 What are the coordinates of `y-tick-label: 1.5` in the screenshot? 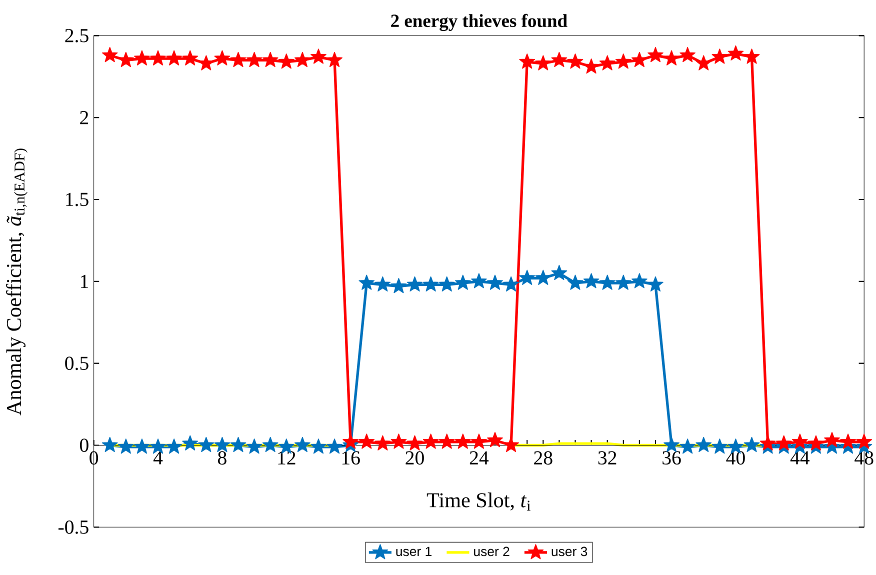 It's located at (77, 199).